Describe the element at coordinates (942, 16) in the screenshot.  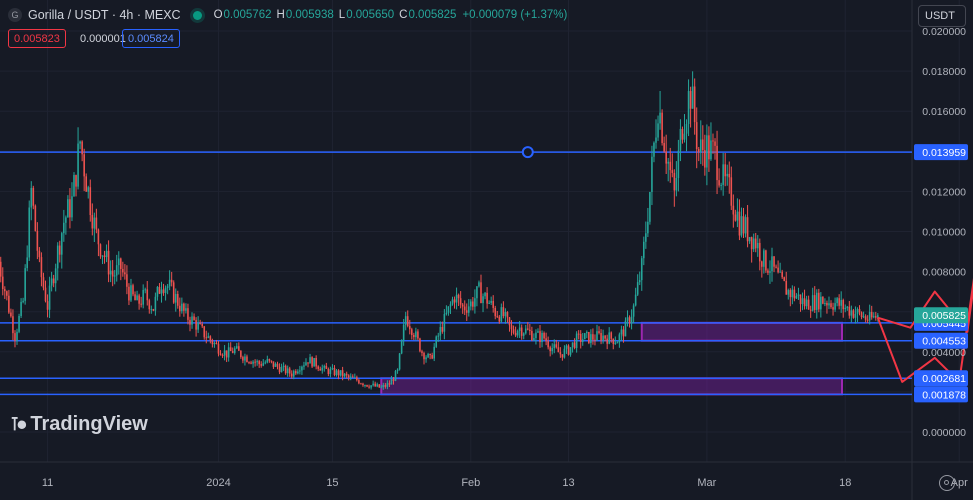
I see `currency-button: USDT` at that location.